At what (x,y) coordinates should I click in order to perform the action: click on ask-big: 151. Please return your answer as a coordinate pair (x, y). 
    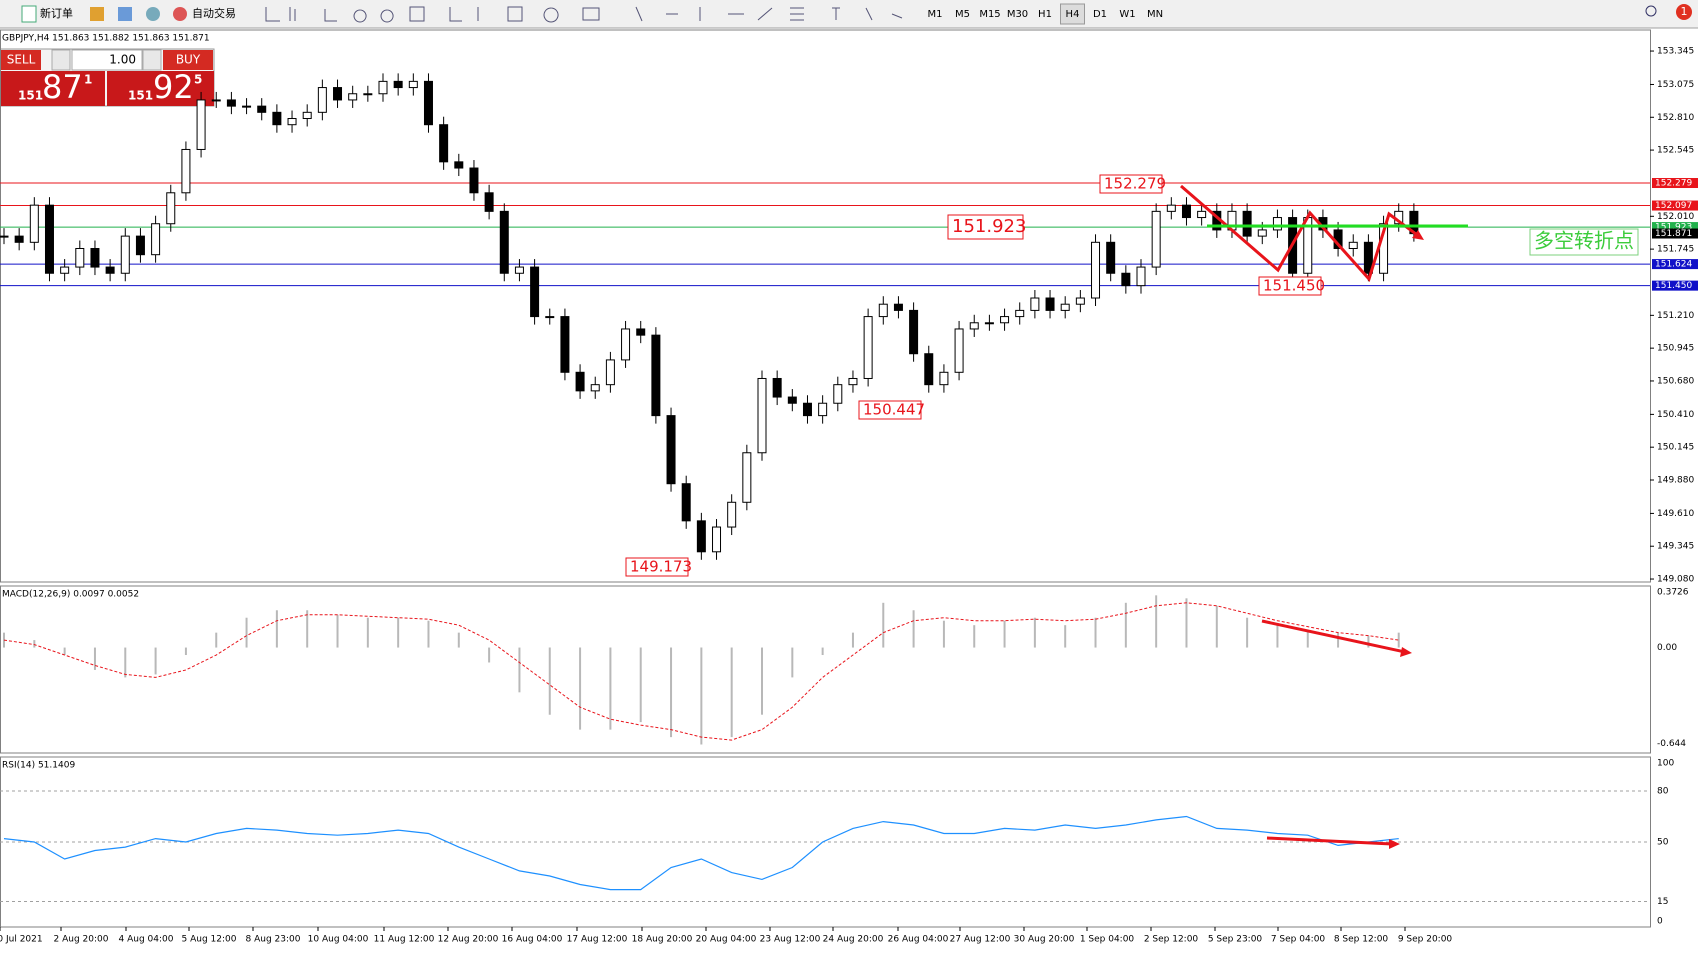
    Looking at the image, I should click on (140, 96).